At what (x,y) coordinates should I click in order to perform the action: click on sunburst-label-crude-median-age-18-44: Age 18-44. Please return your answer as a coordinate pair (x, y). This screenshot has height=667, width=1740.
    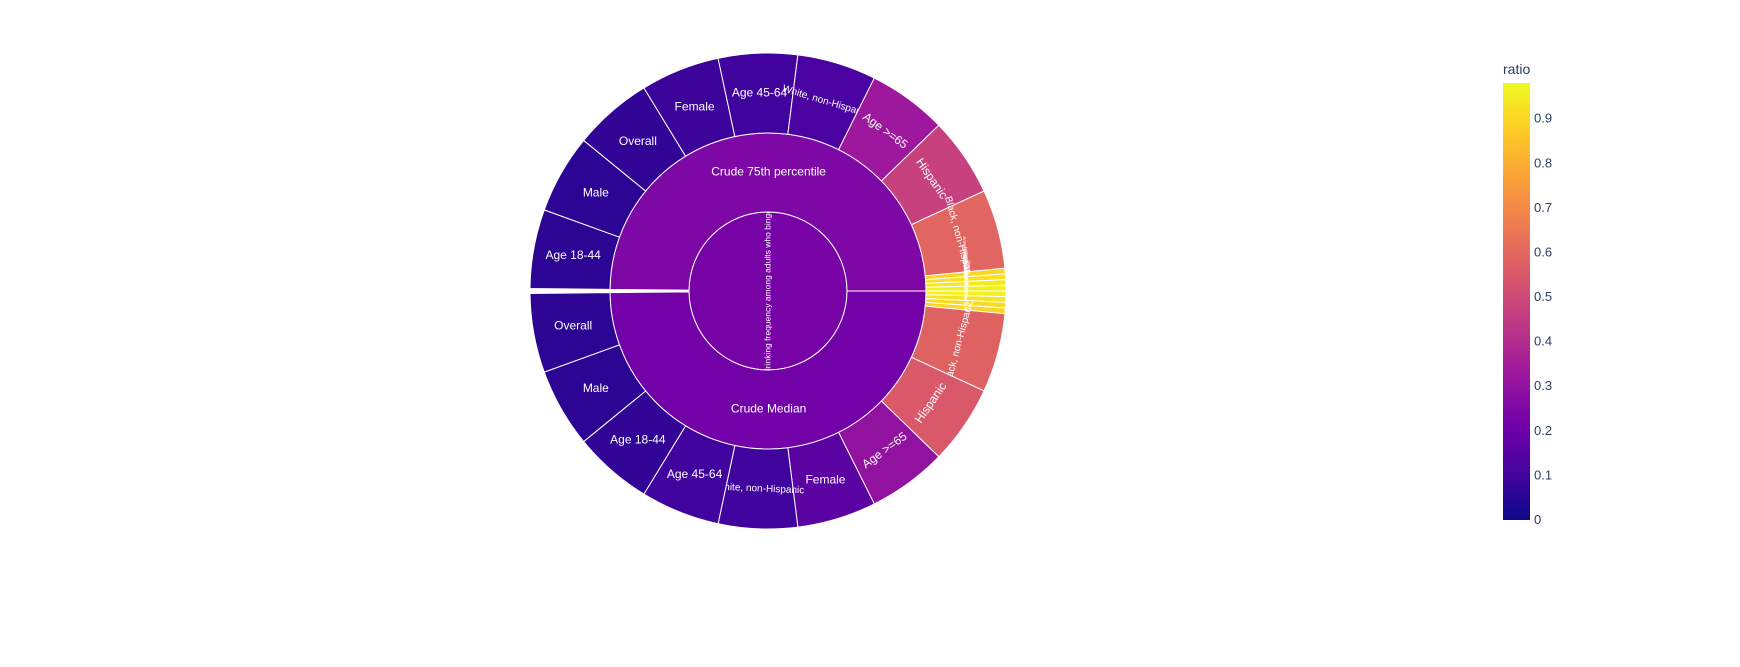
    Looking at the image, I should click on (638, 439).